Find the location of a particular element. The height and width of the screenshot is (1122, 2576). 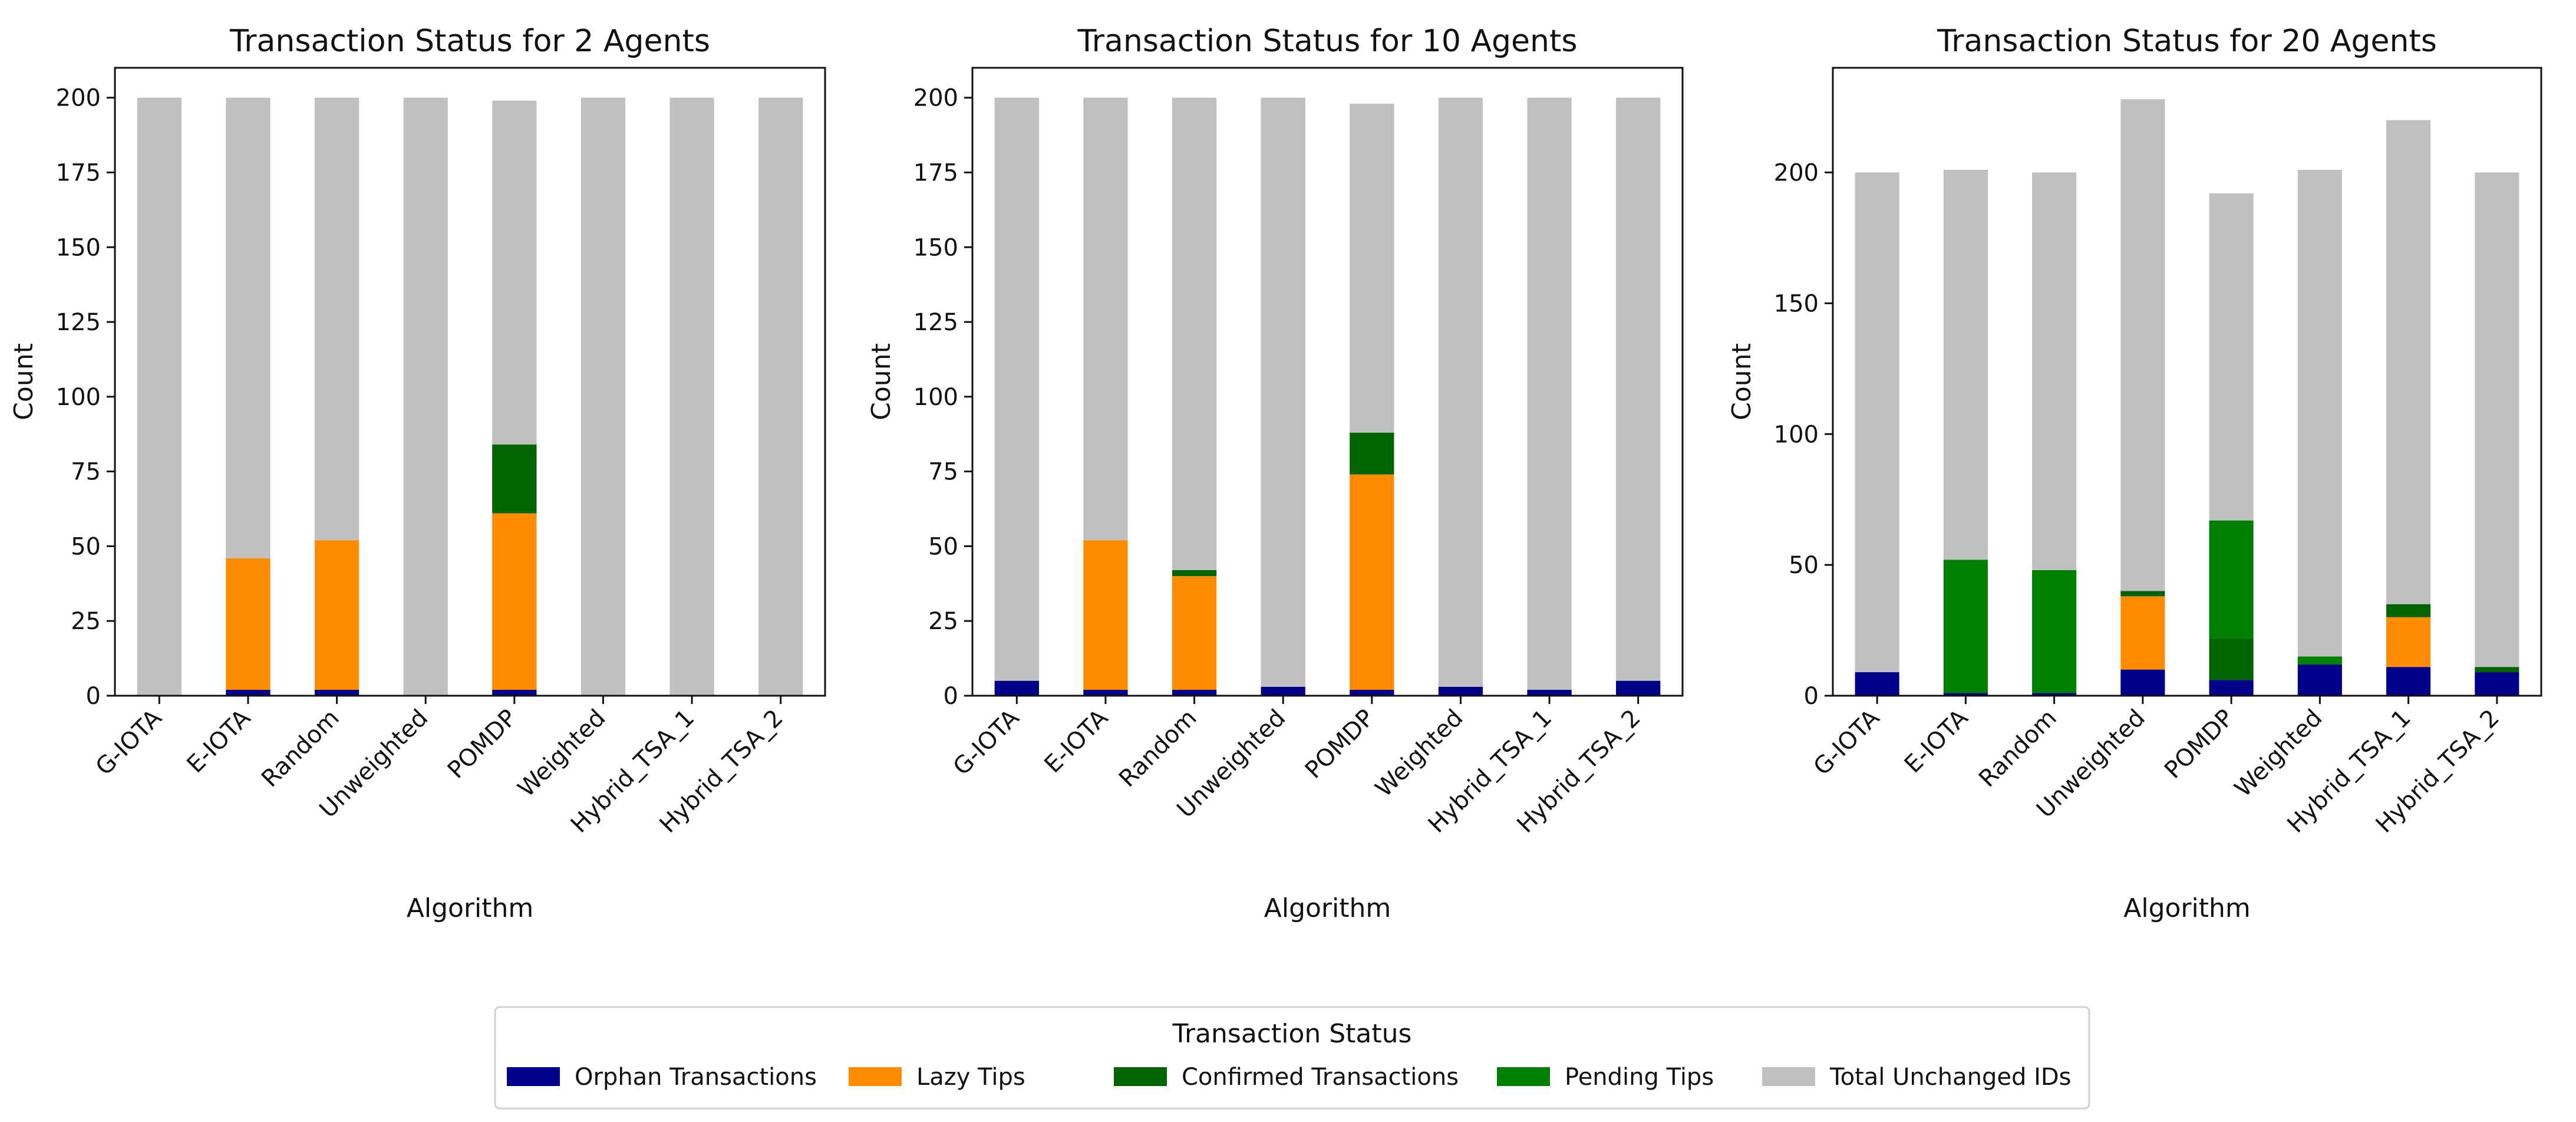

legend-item-orphan-transactions: Orphan Transactions is located at coordinates (662, 1077).